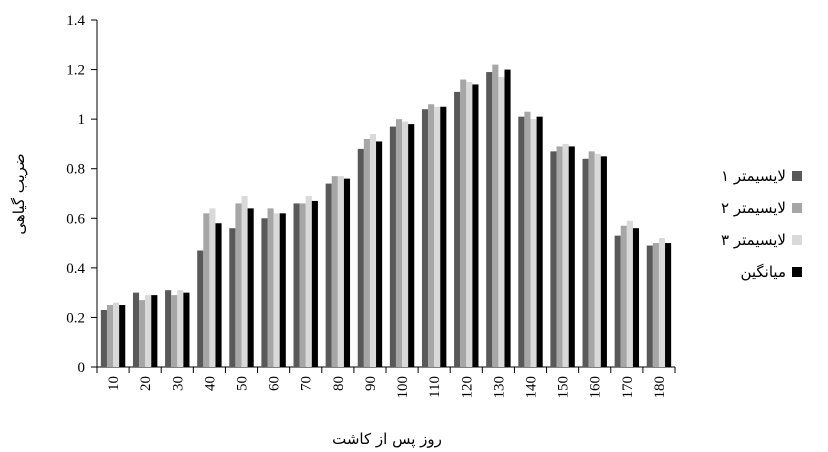  I want to click on x-tick-label: 180, so click(660, 387).